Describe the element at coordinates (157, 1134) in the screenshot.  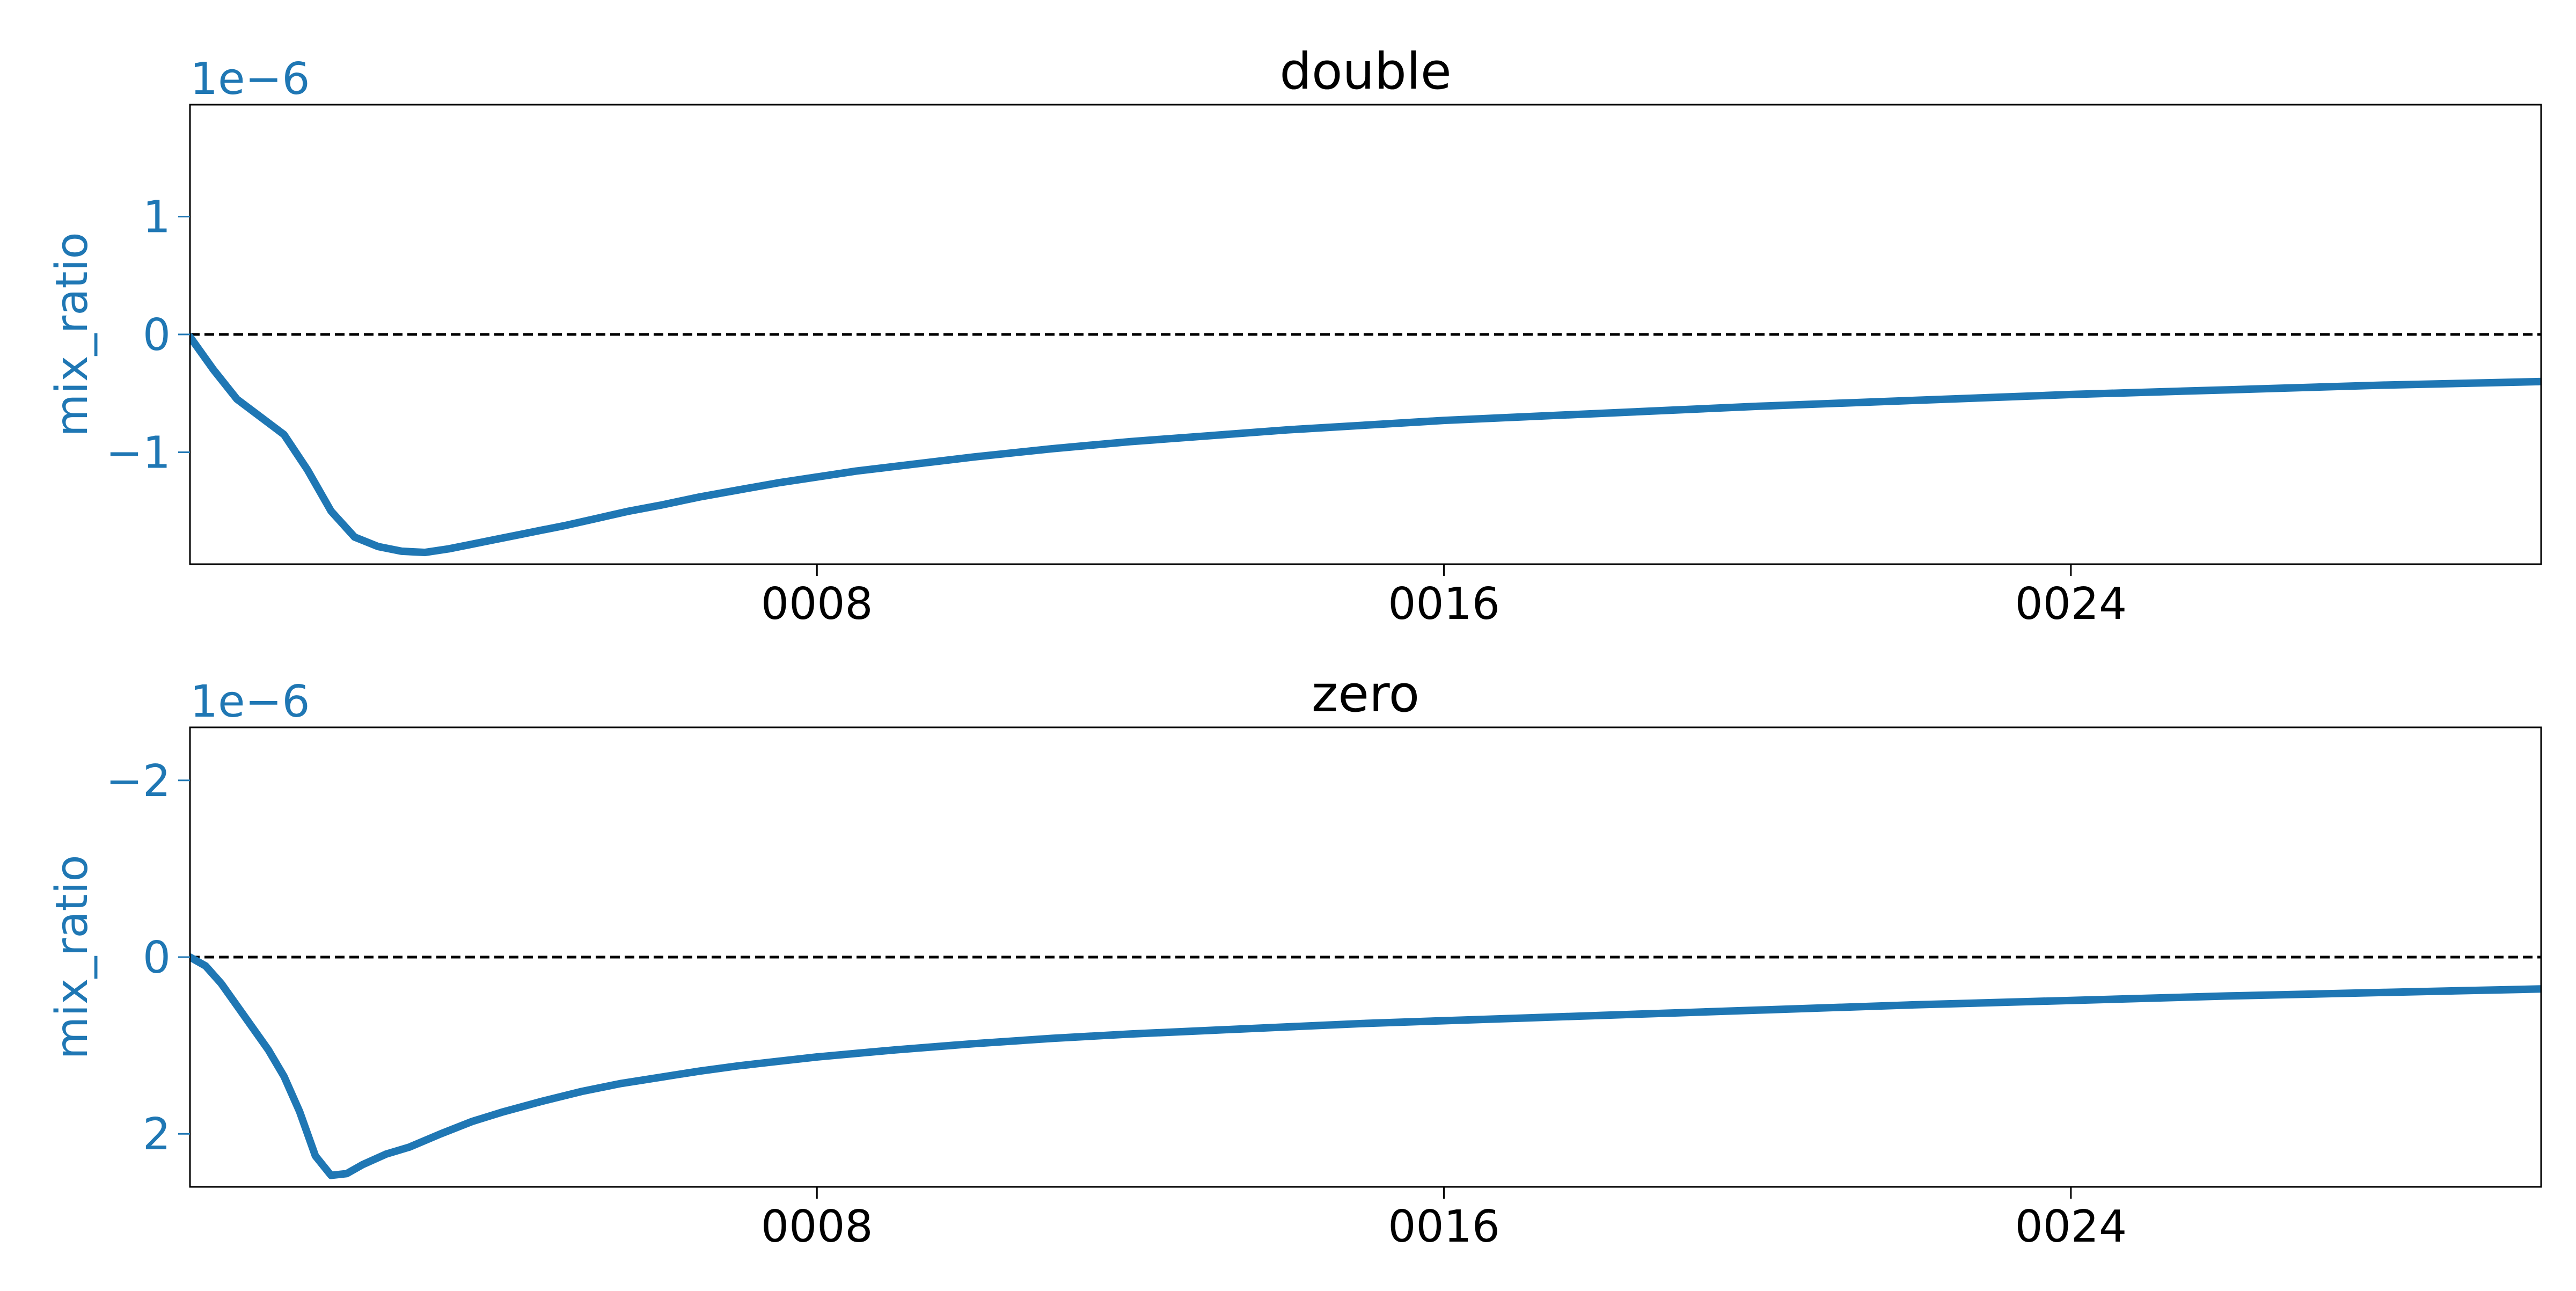
I see `y-tick-label: 2` at that location.